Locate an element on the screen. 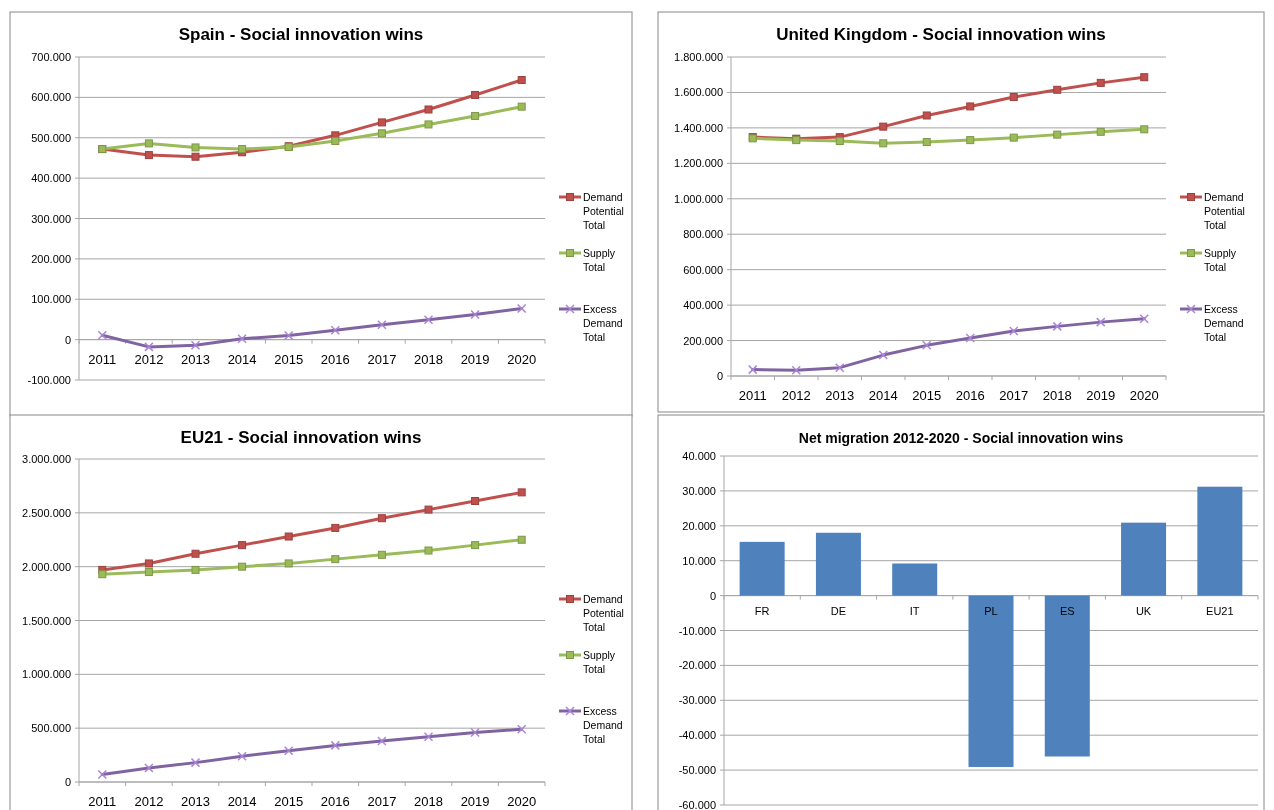 This screenshot has height=810, width=1274. y-tick-label: 100.000 is located at coordinates (51, 299).